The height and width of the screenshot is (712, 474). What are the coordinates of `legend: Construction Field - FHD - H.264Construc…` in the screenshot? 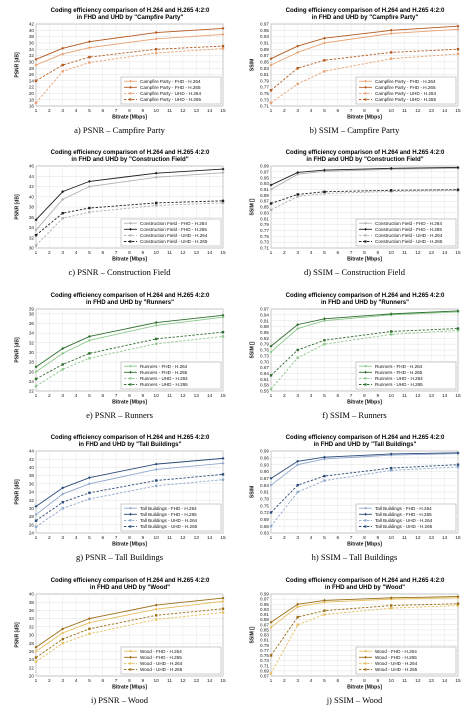 It's located at (171, 233).